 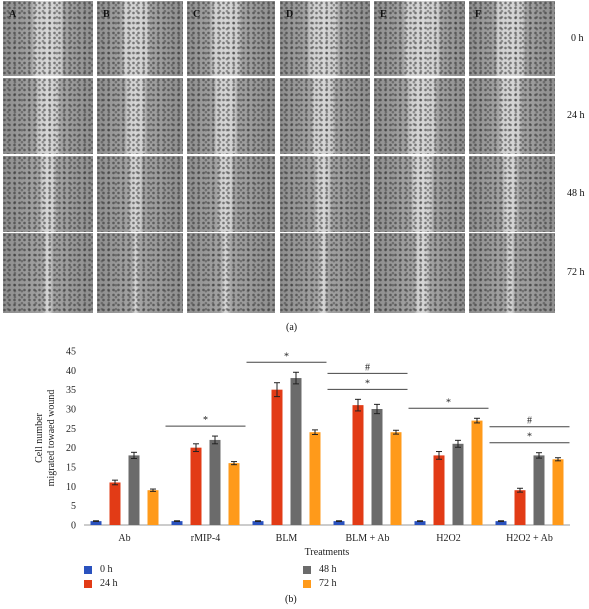 What do you see at coordinates (124, 538) in the screenshot?
I see `x-tick-label: Ab` at bounding box center [124, 538].